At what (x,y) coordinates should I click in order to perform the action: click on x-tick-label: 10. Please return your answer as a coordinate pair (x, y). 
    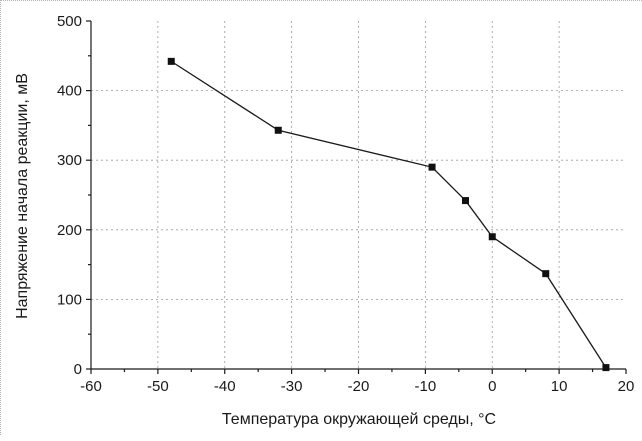
    Looking at the image, I should click on (559, 386).